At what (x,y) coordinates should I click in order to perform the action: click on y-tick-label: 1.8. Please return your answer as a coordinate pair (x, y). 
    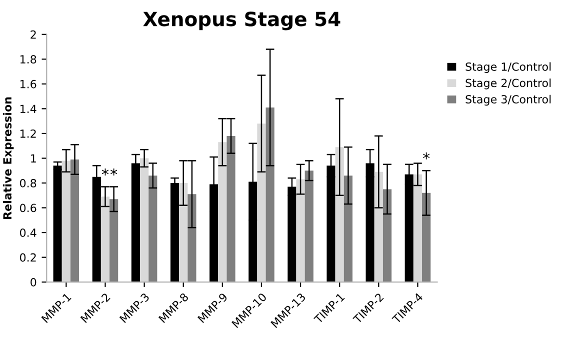
    Looking at the image, I should click on (28, 59).